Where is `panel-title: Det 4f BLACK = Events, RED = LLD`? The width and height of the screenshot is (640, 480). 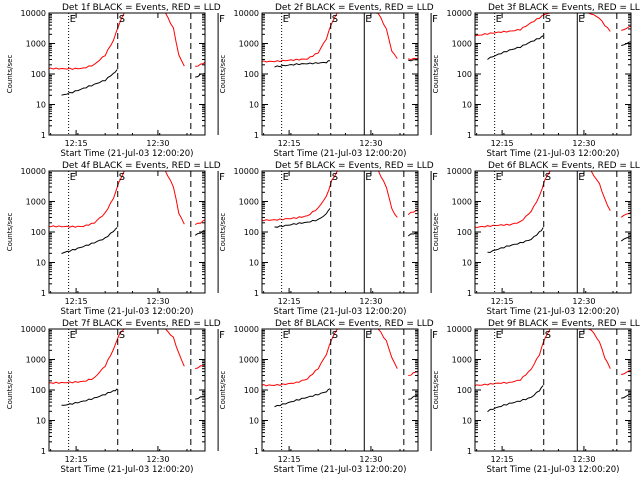
panel-title: Det 4f BLACK = Events, RED = LLD is located at coordinates (141, 166).